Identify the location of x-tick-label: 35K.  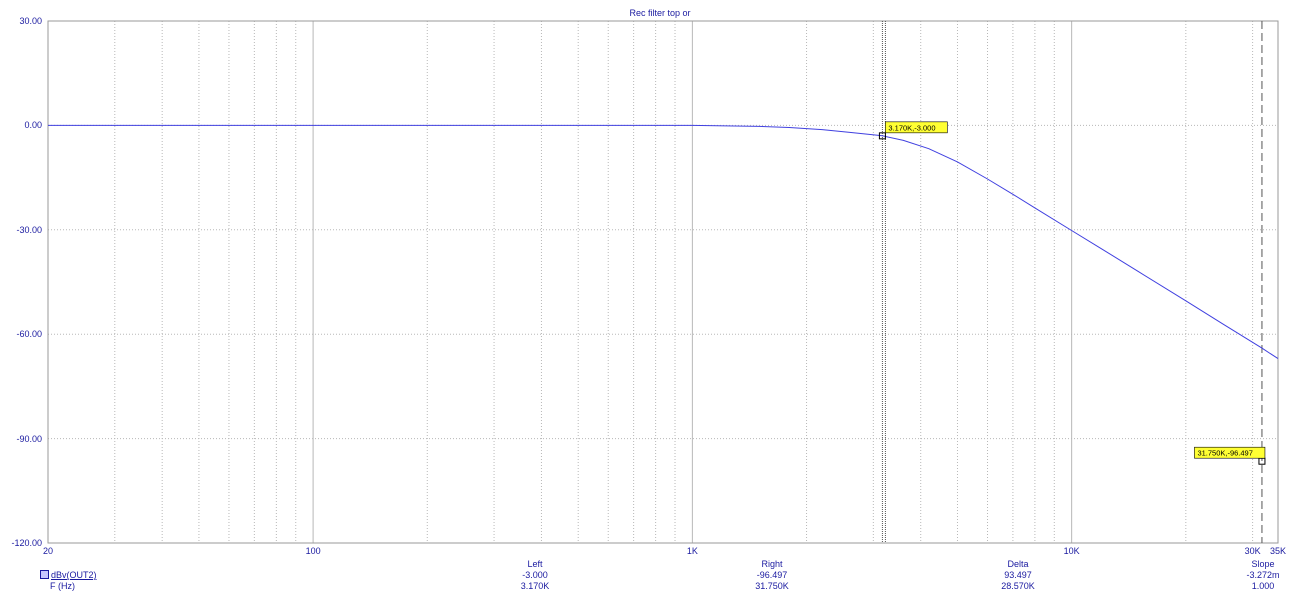
(1277, 551).